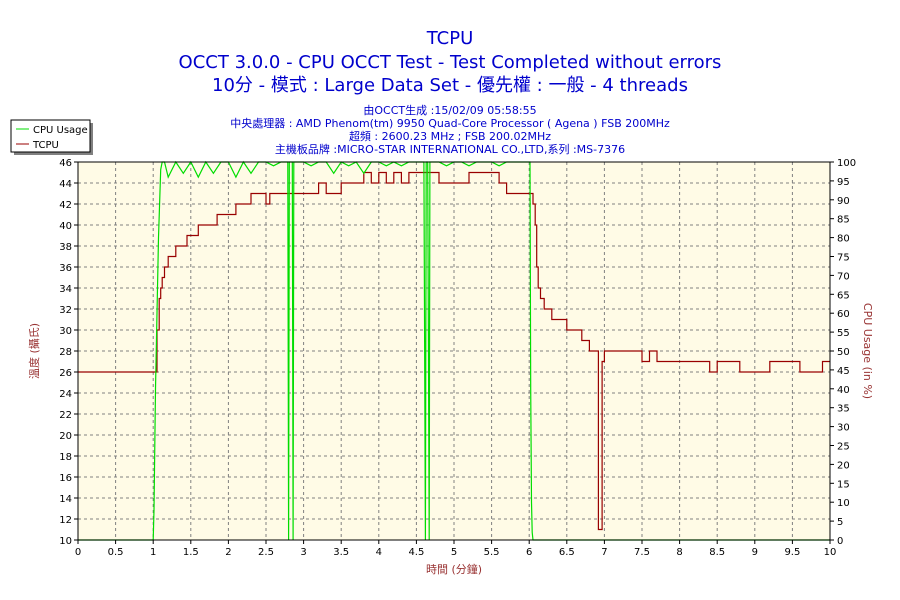 The height and width of the screenshot is (600, 900). I want to click on y-right-tick-label: 75, so click(843, 258).